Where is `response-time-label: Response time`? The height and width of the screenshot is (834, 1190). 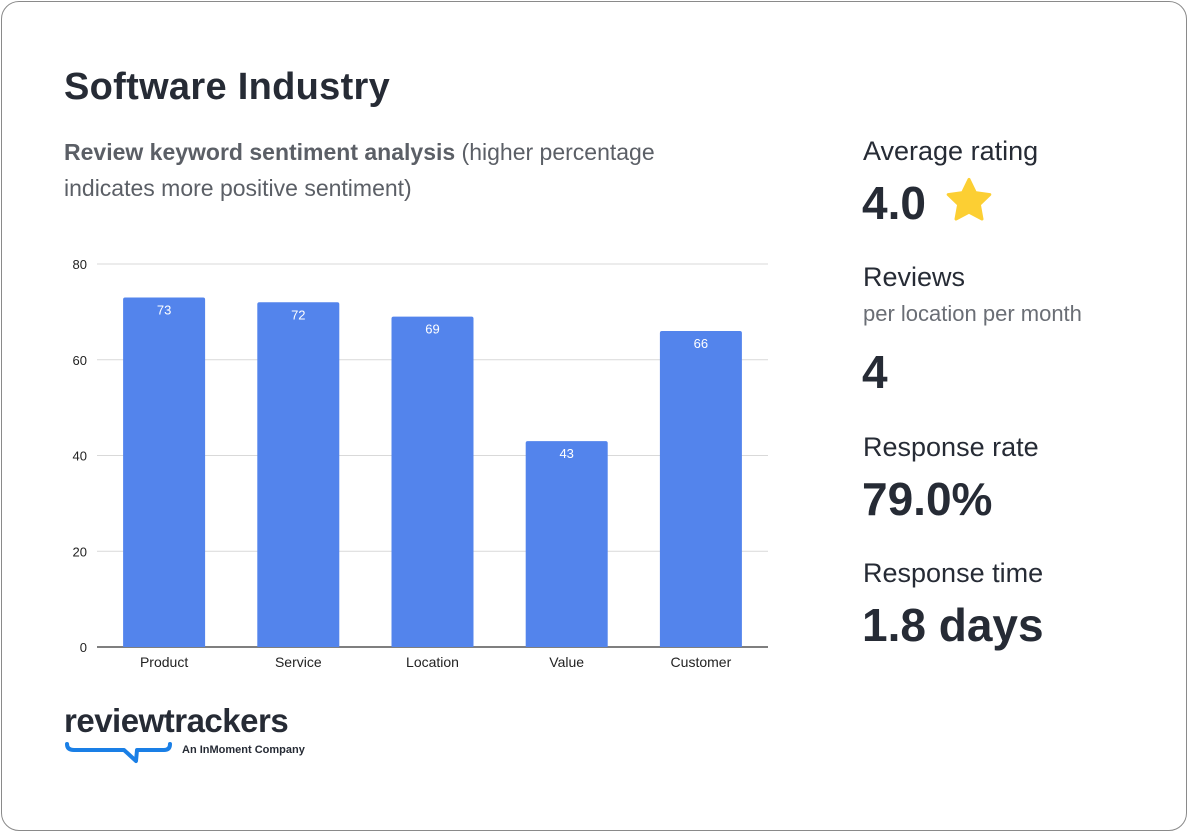 response-time-label: Response time is located at coordinates (953, 573).